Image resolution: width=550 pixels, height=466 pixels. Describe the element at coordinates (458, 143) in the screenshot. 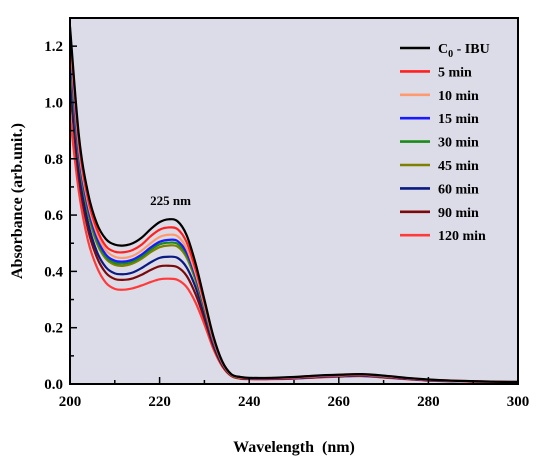

I see `legend-label: 30 min` at that location.